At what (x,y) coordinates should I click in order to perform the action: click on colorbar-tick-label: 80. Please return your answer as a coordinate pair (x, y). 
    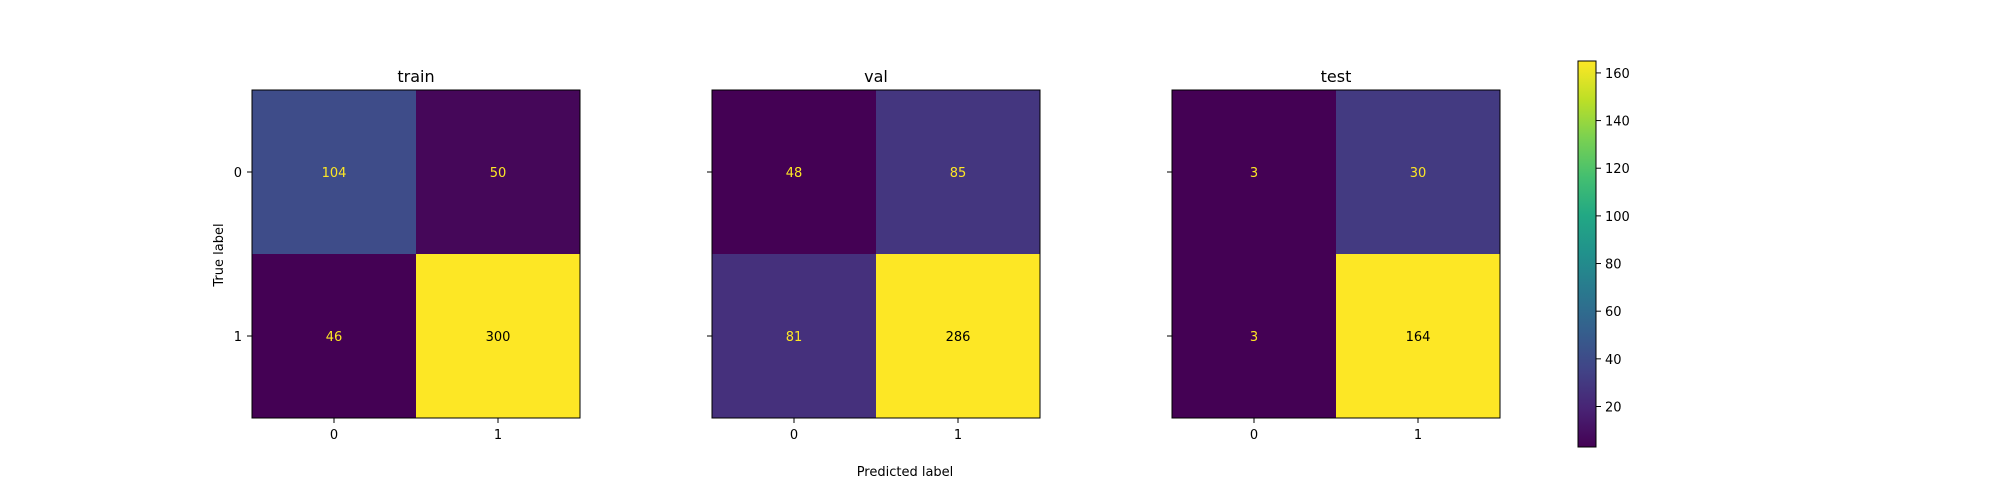
    Looking at the image, I should click on (1613, 265).